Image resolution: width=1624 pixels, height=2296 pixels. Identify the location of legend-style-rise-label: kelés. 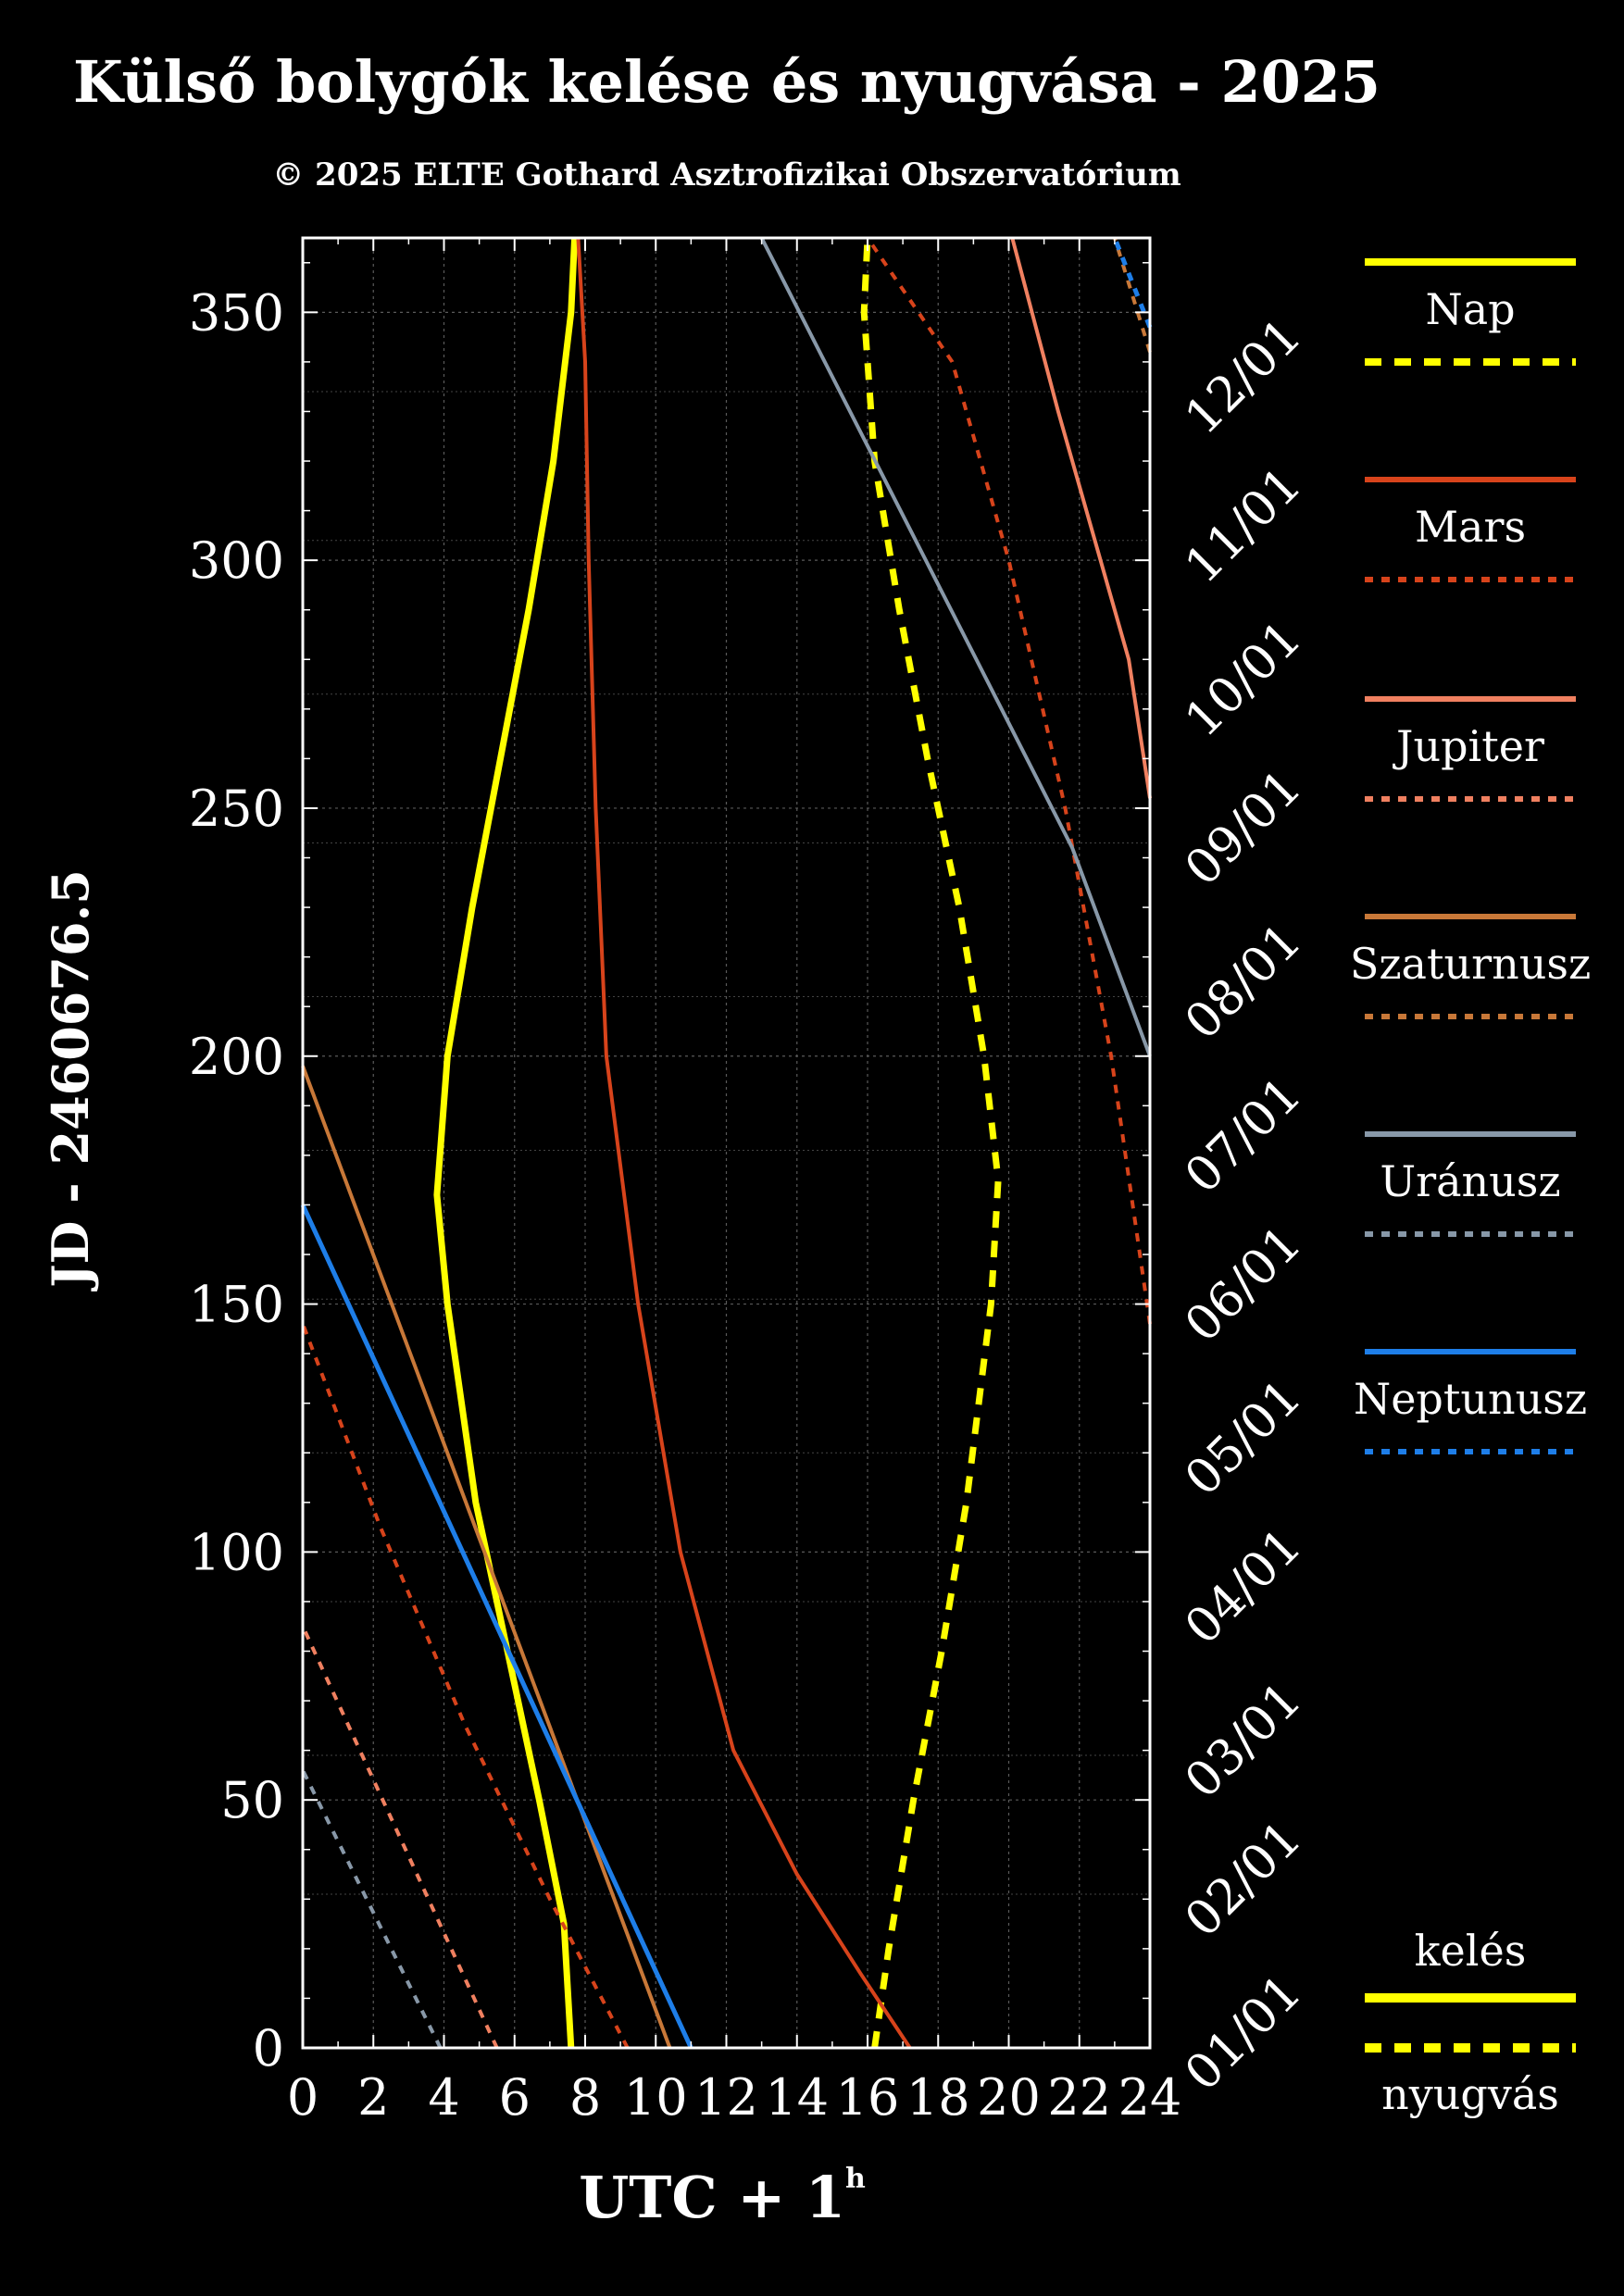
(1471, 1951).